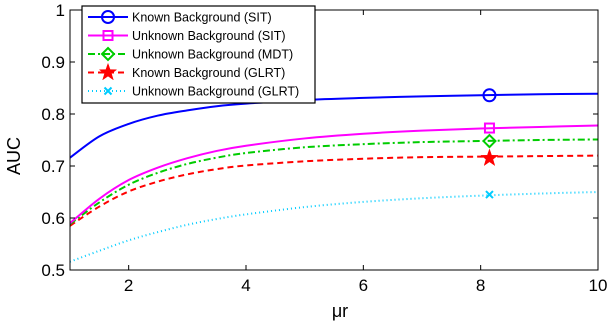 Image resolution: width=613 pixels, height=322 pixels. Describe the element at coordinates (53, 114) in the screenshot. I see `y-tick-label-3: 0.8` at that location.